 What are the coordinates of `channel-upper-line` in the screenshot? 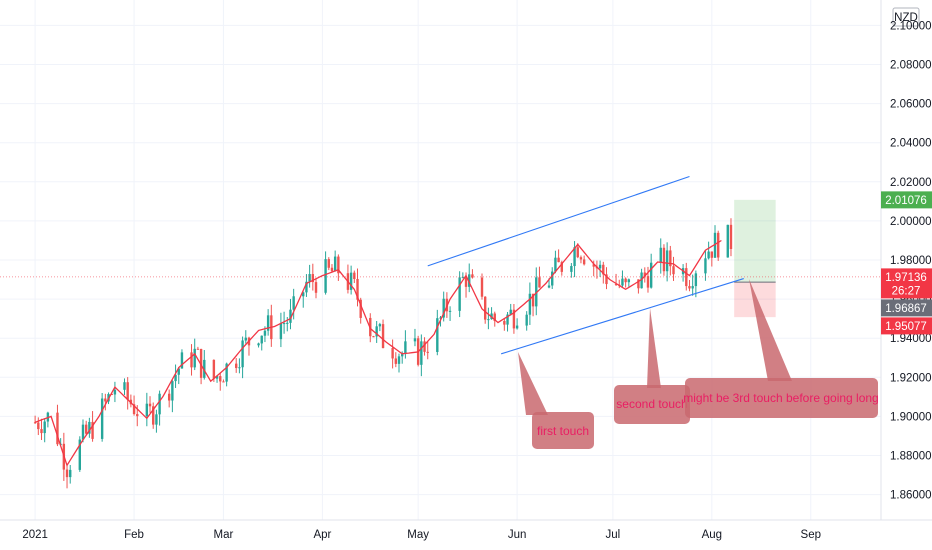 It's located at (558, 221).